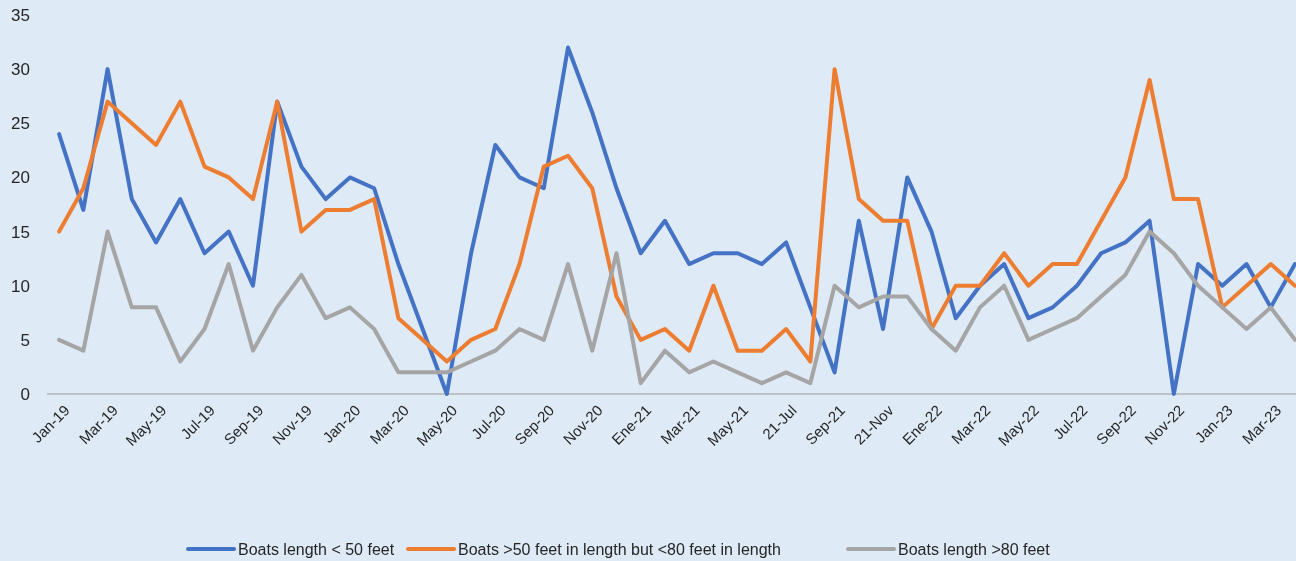  Describe the element at coordinates (20, 70) in the screenshot. I see `y-tick-label: 30` at that location.